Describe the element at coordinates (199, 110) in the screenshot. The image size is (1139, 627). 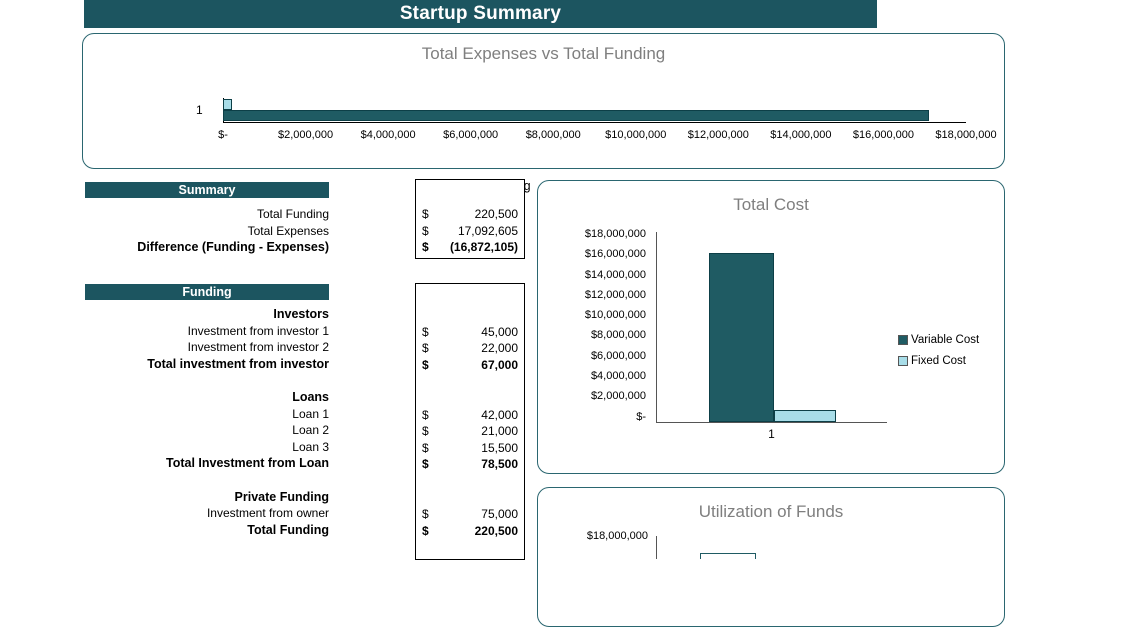
I see `hbar-category-label: 1` at that location.